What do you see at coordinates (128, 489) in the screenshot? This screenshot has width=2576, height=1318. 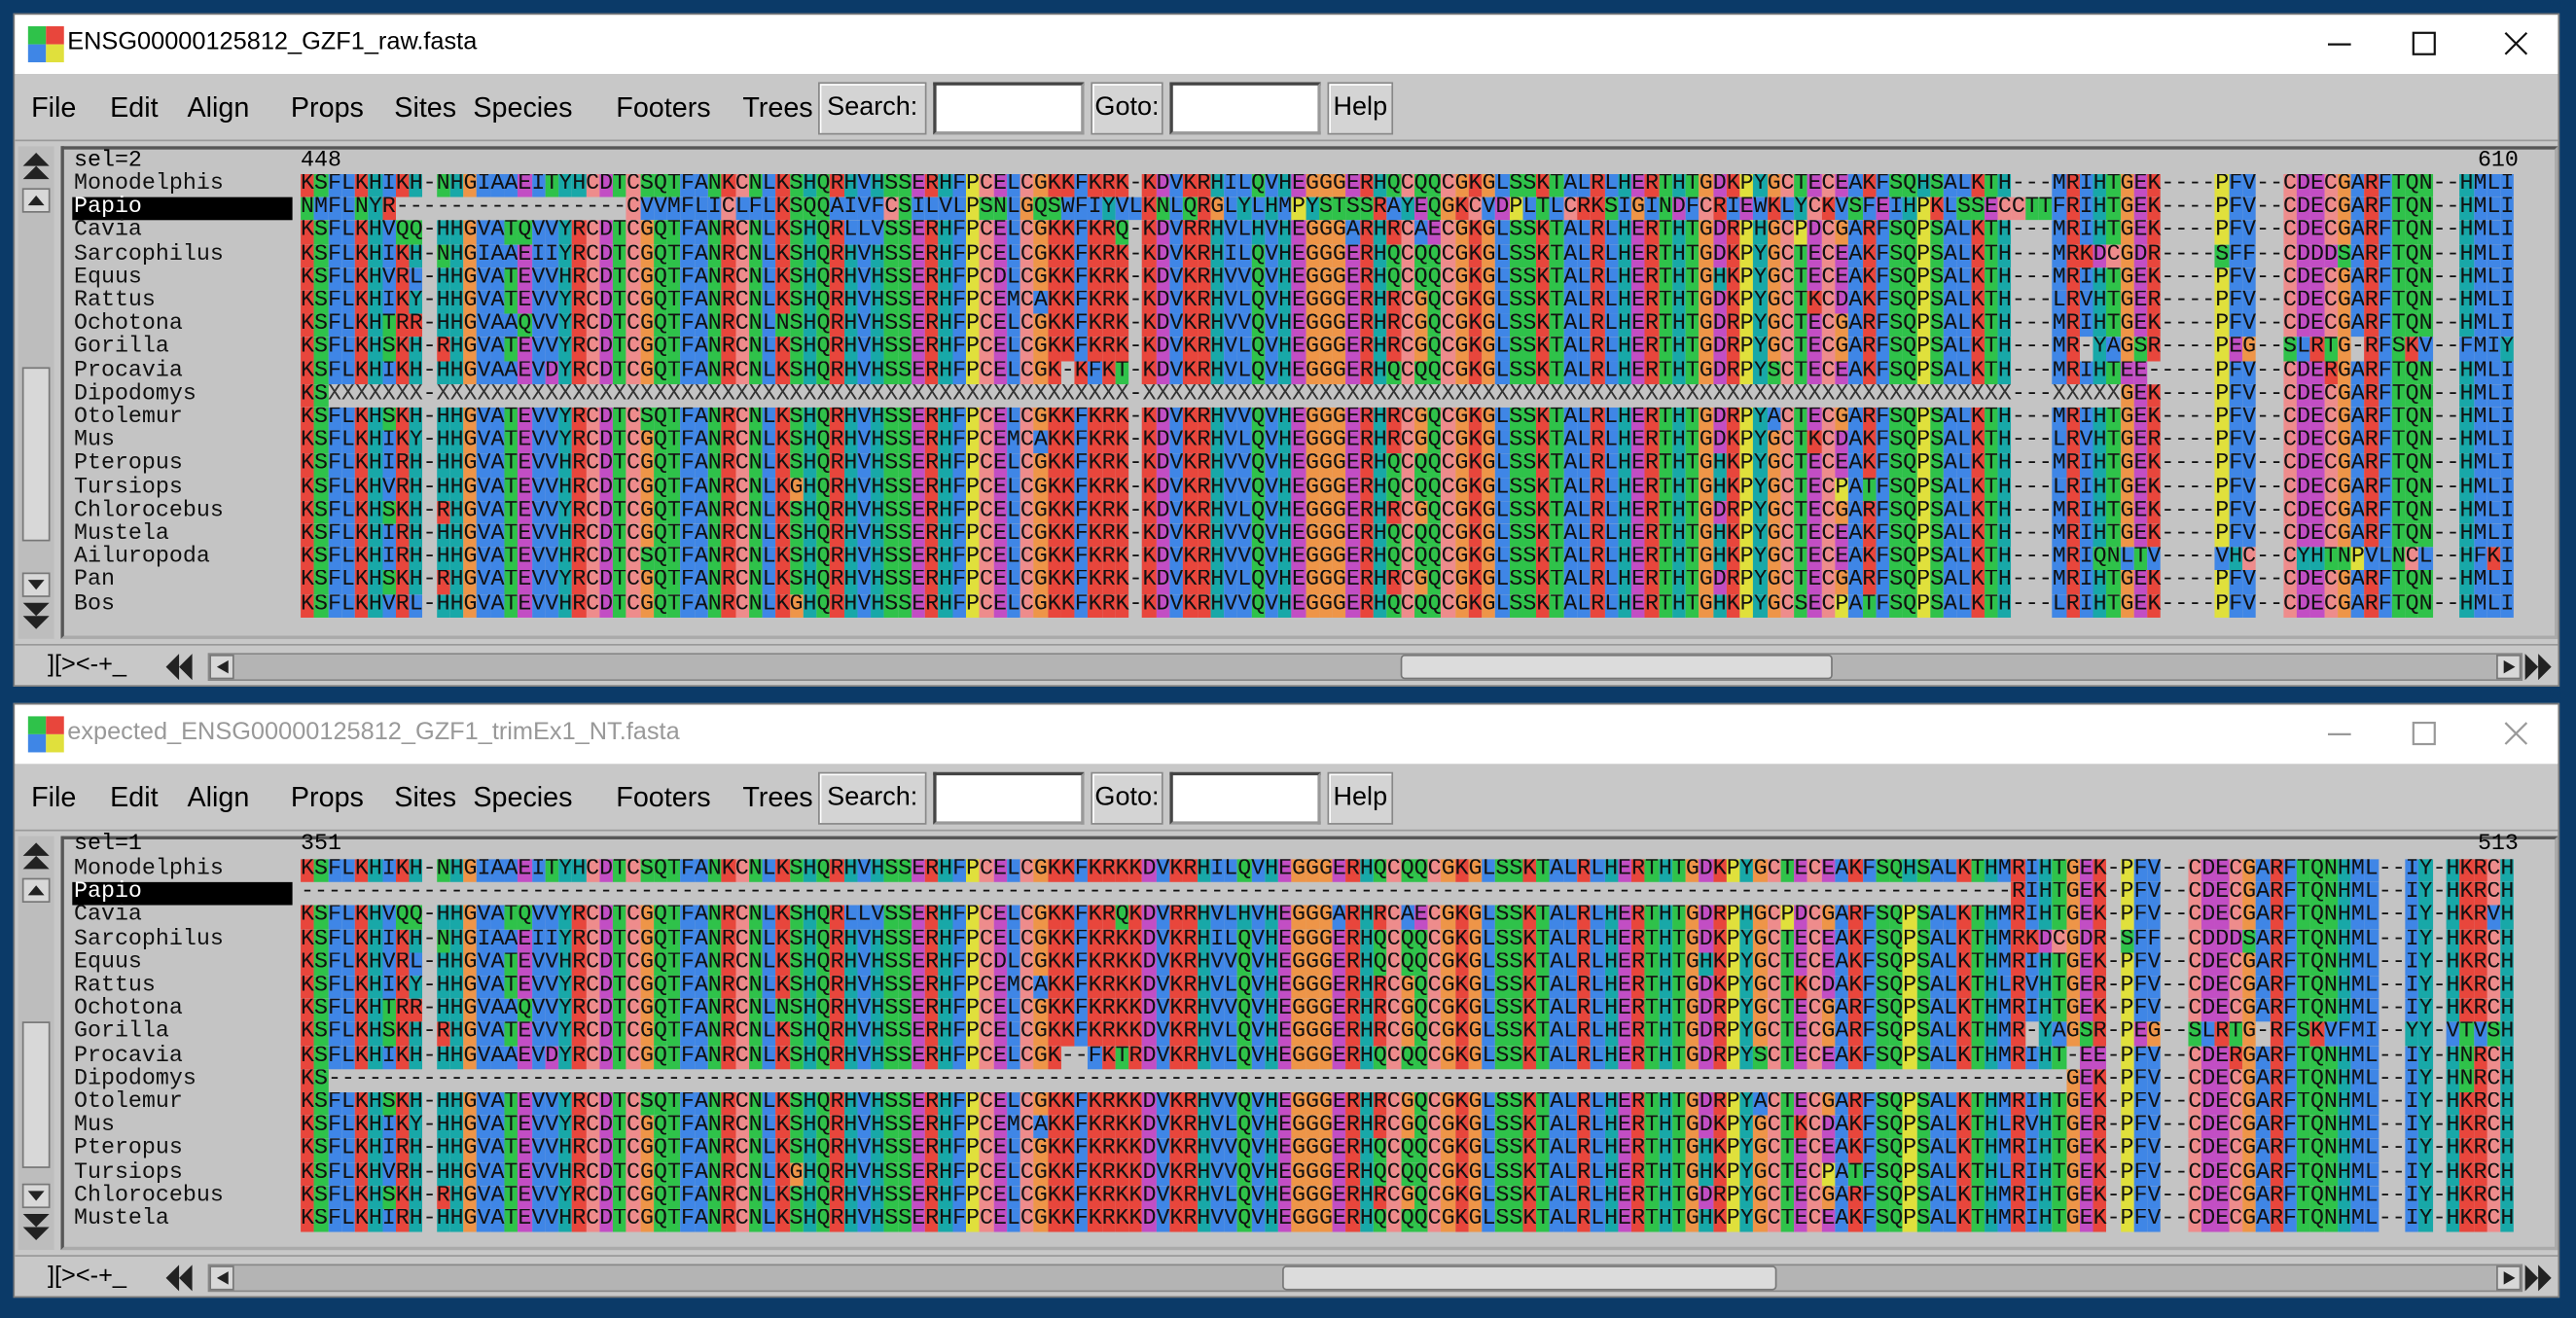 I see `species-name: Tursiops` at bounding box center [128, 489].